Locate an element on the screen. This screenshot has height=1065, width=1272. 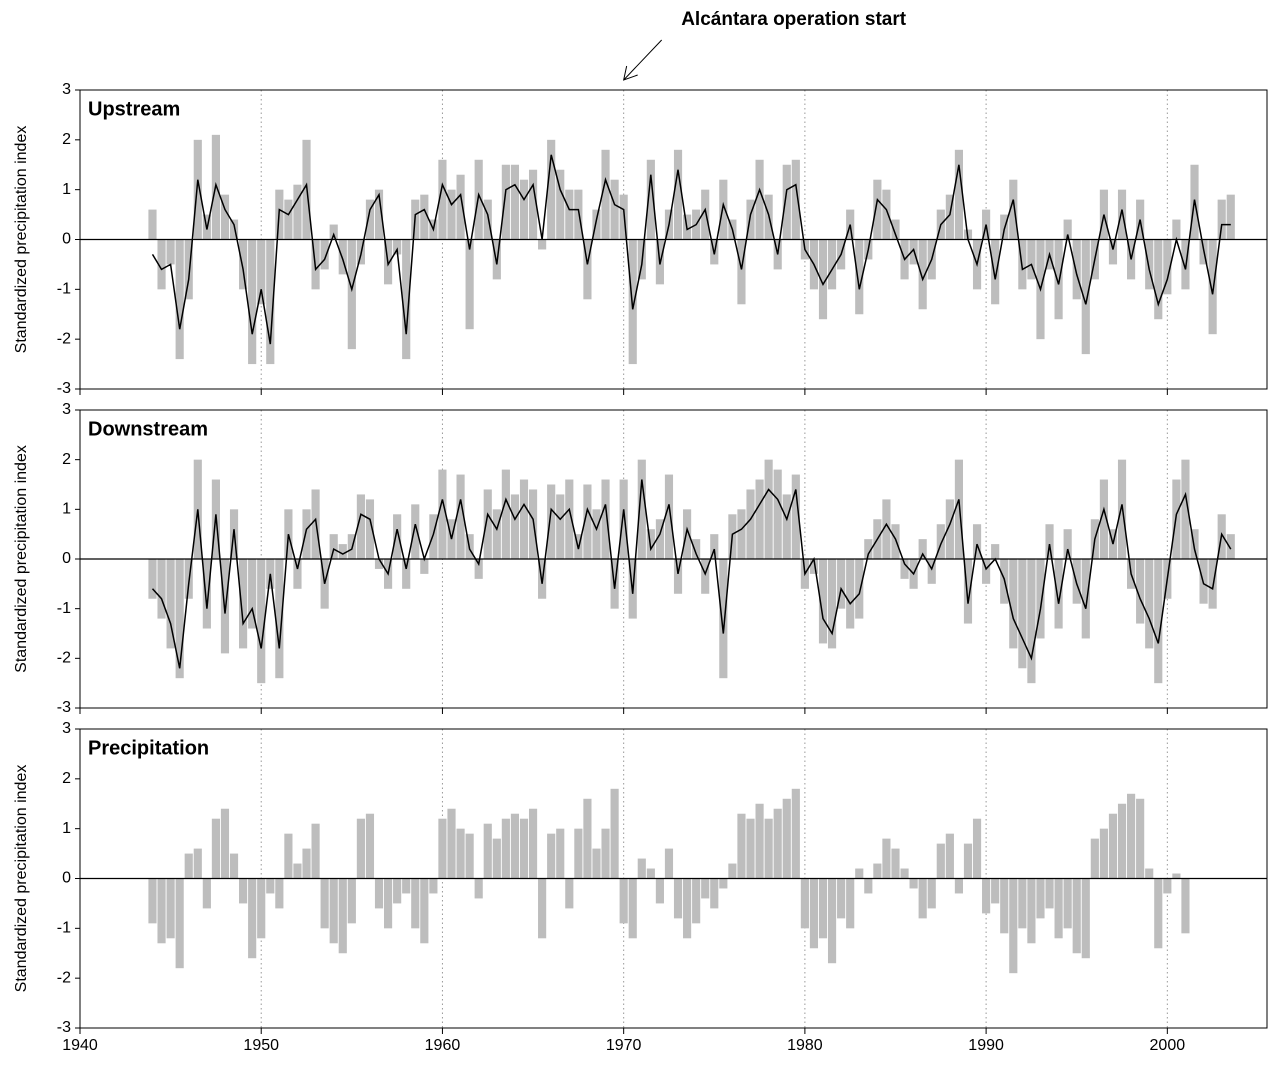
x-tick-label: 2000 is located at coordinates (1168, 1045).